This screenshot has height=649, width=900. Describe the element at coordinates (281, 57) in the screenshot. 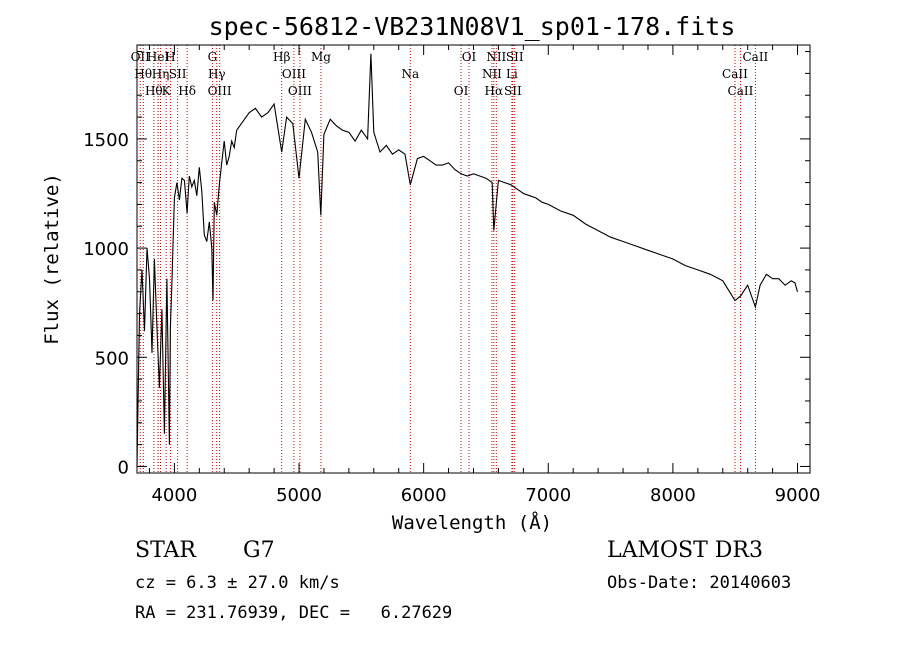

I see `line-label: Hβ` at that location.